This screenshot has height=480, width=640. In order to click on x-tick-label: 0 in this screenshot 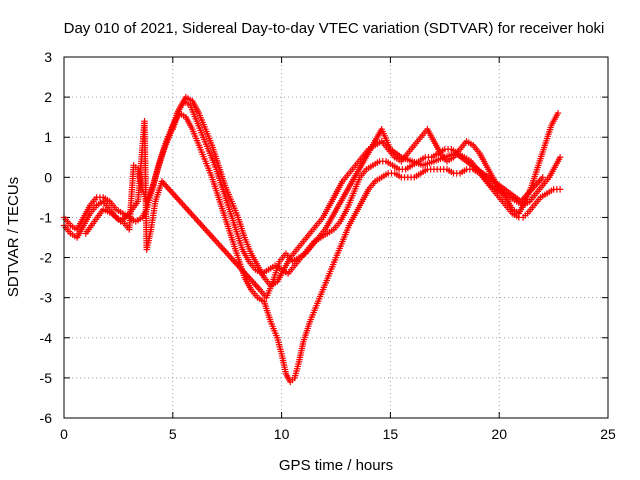, I will do `click(64, 434)`.